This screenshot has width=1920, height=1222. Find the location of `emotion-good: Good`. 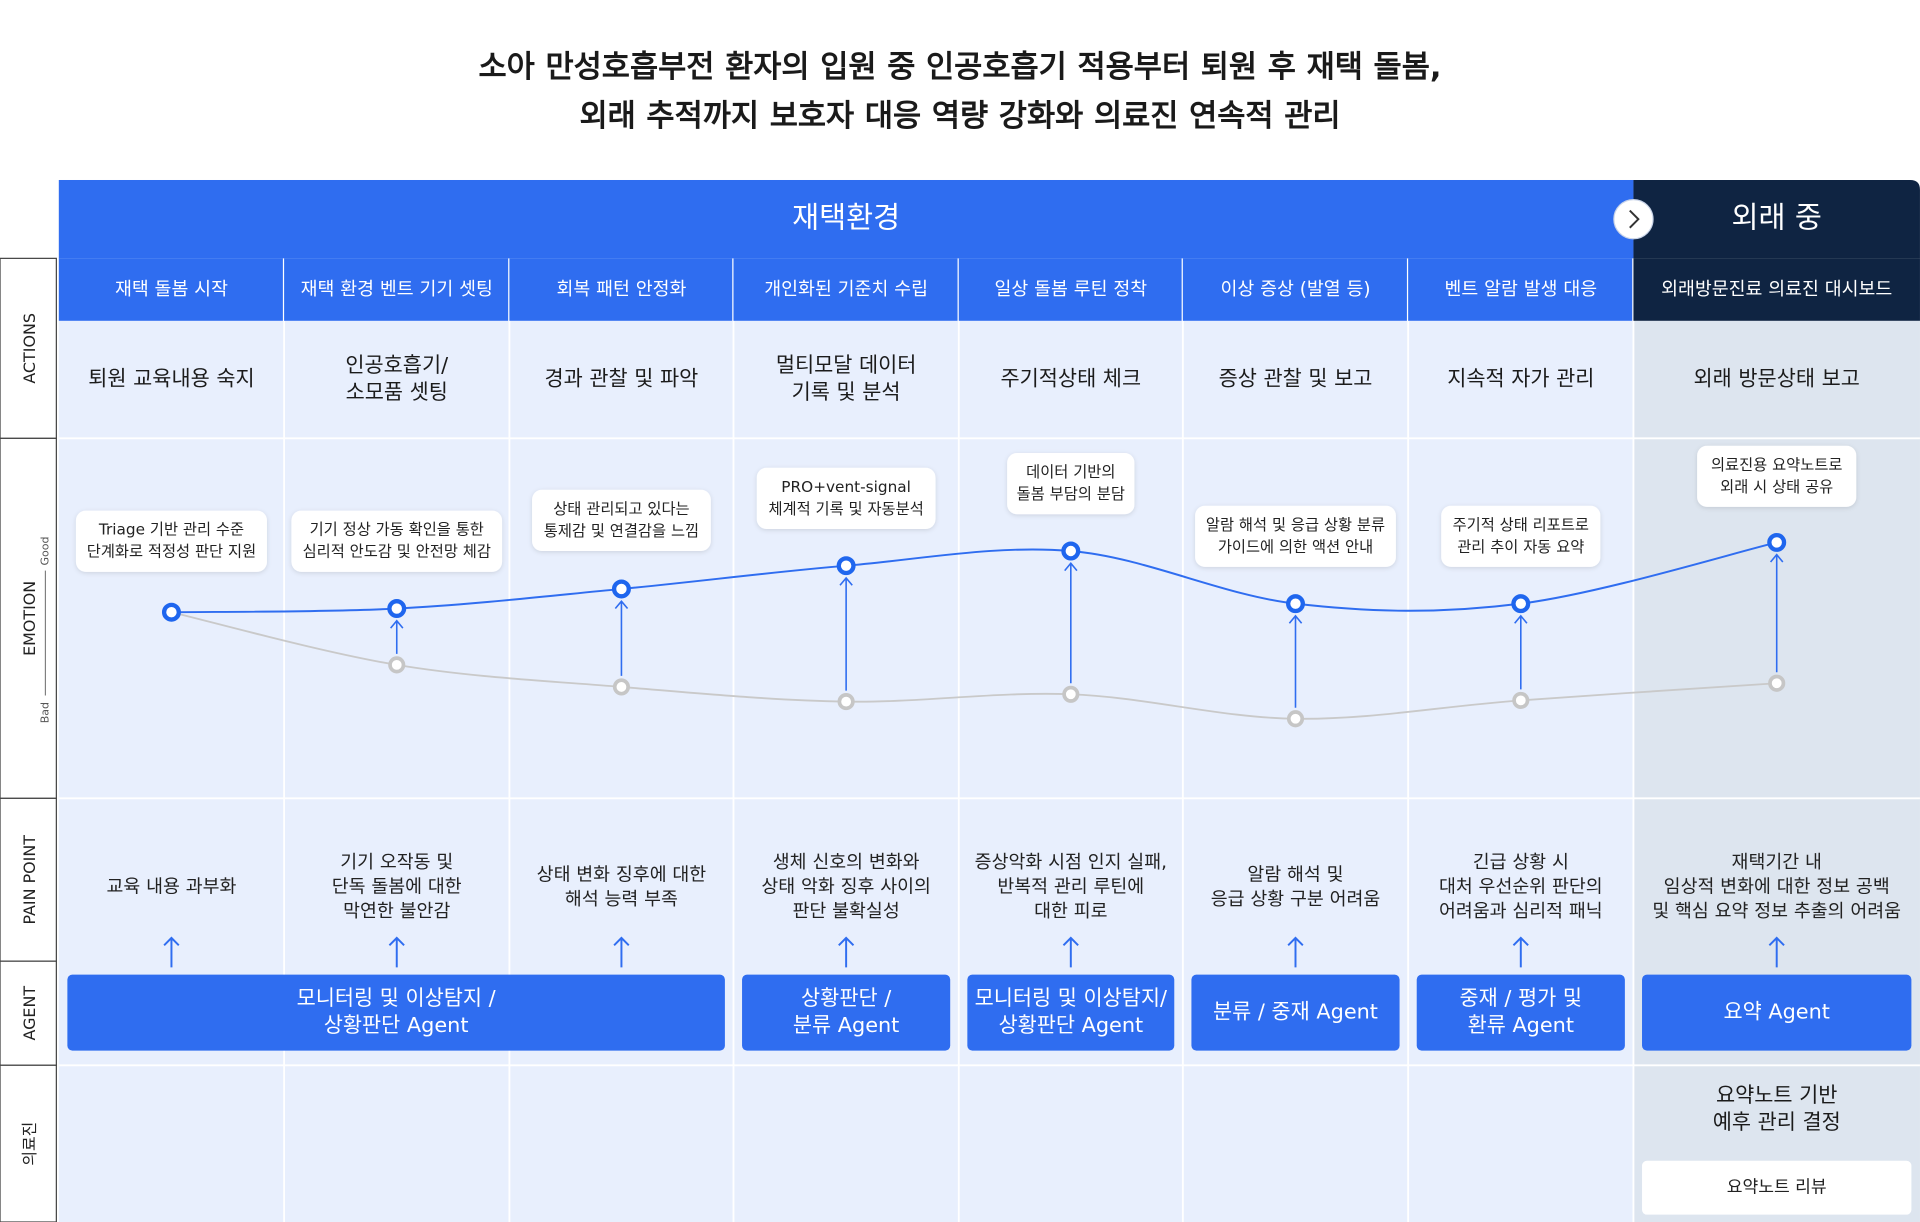

emotion-good: Good is located at coordinates (44, 550).